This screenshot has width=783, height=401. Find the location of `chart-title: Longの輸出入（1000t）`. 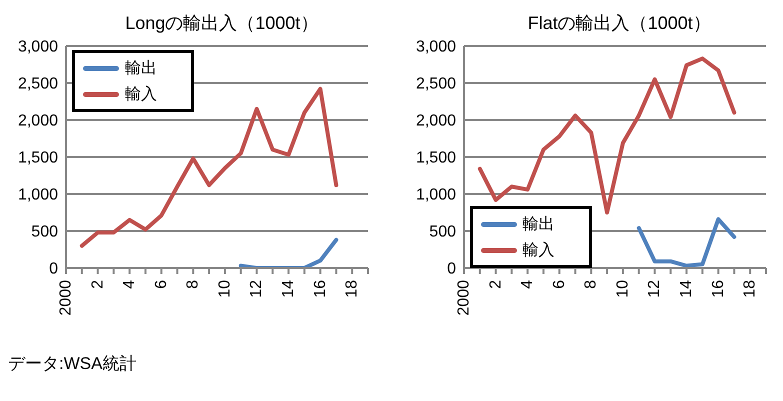

chart-title: Longの輸出入（1000t） is located at coordinates (222, 23).